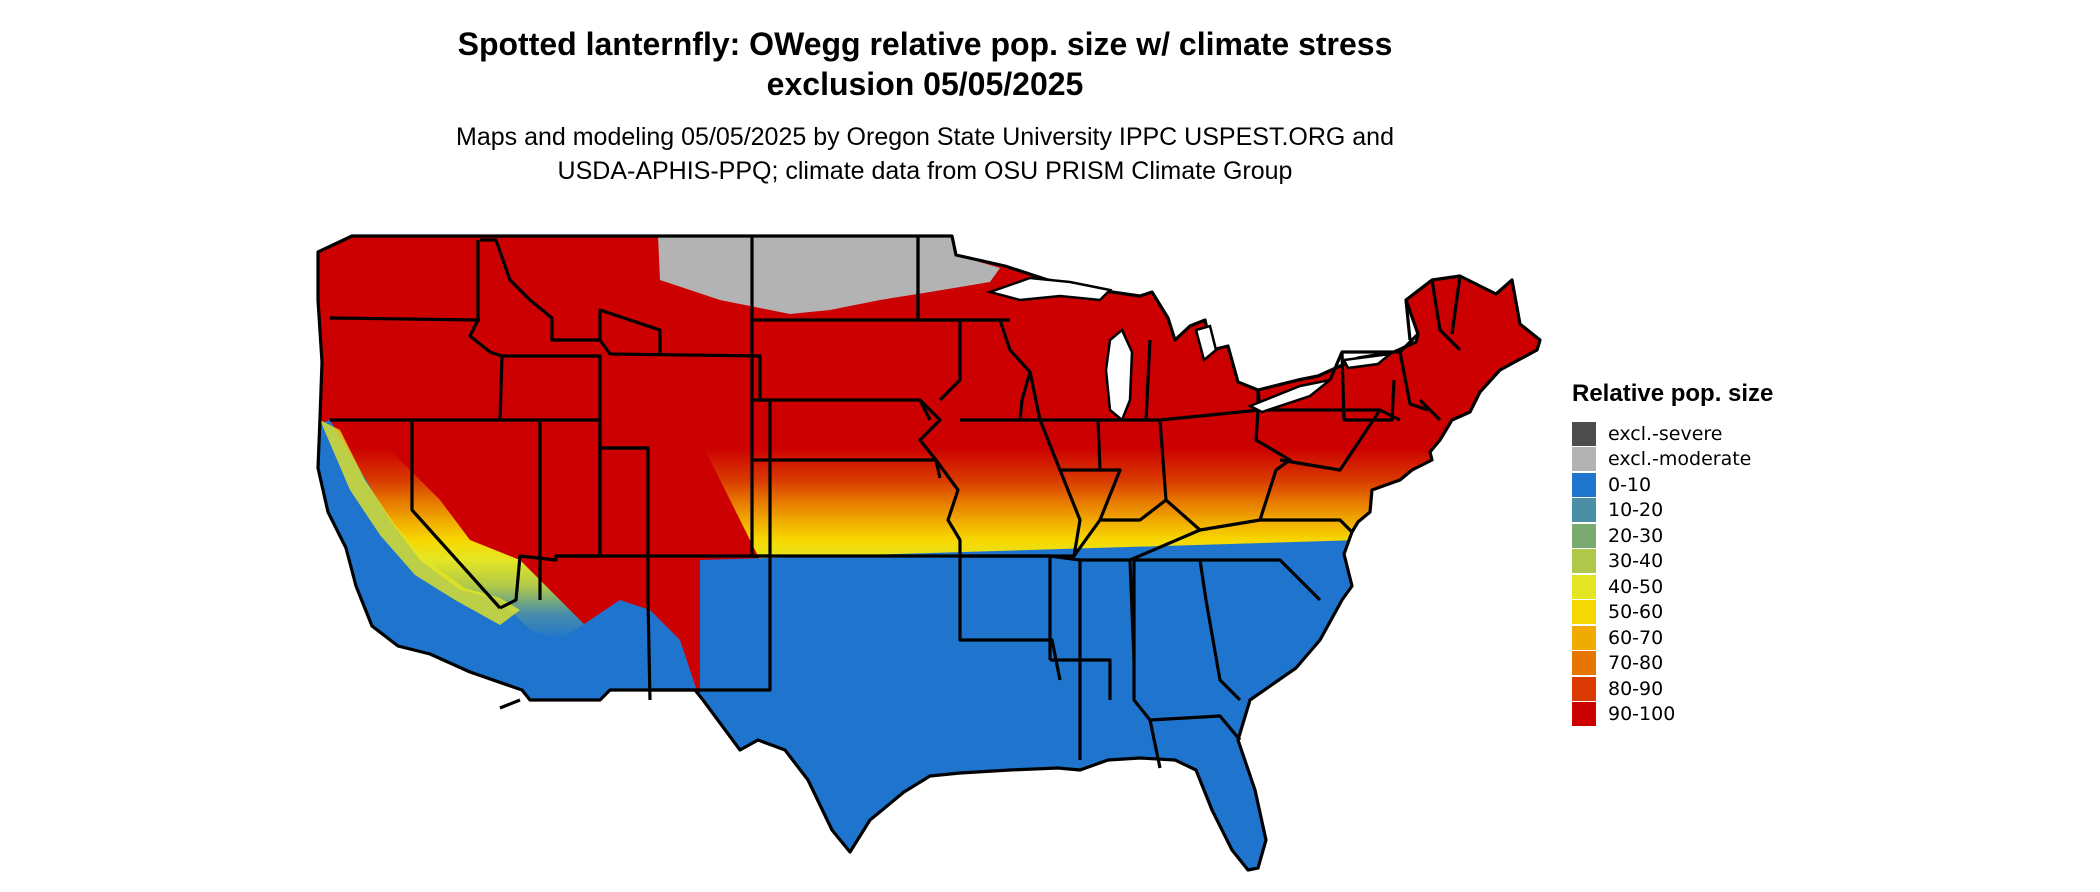  Describe the element at coordinates (1672, 536) in the screenshot. I see `legend-item: 20-30` at that location.